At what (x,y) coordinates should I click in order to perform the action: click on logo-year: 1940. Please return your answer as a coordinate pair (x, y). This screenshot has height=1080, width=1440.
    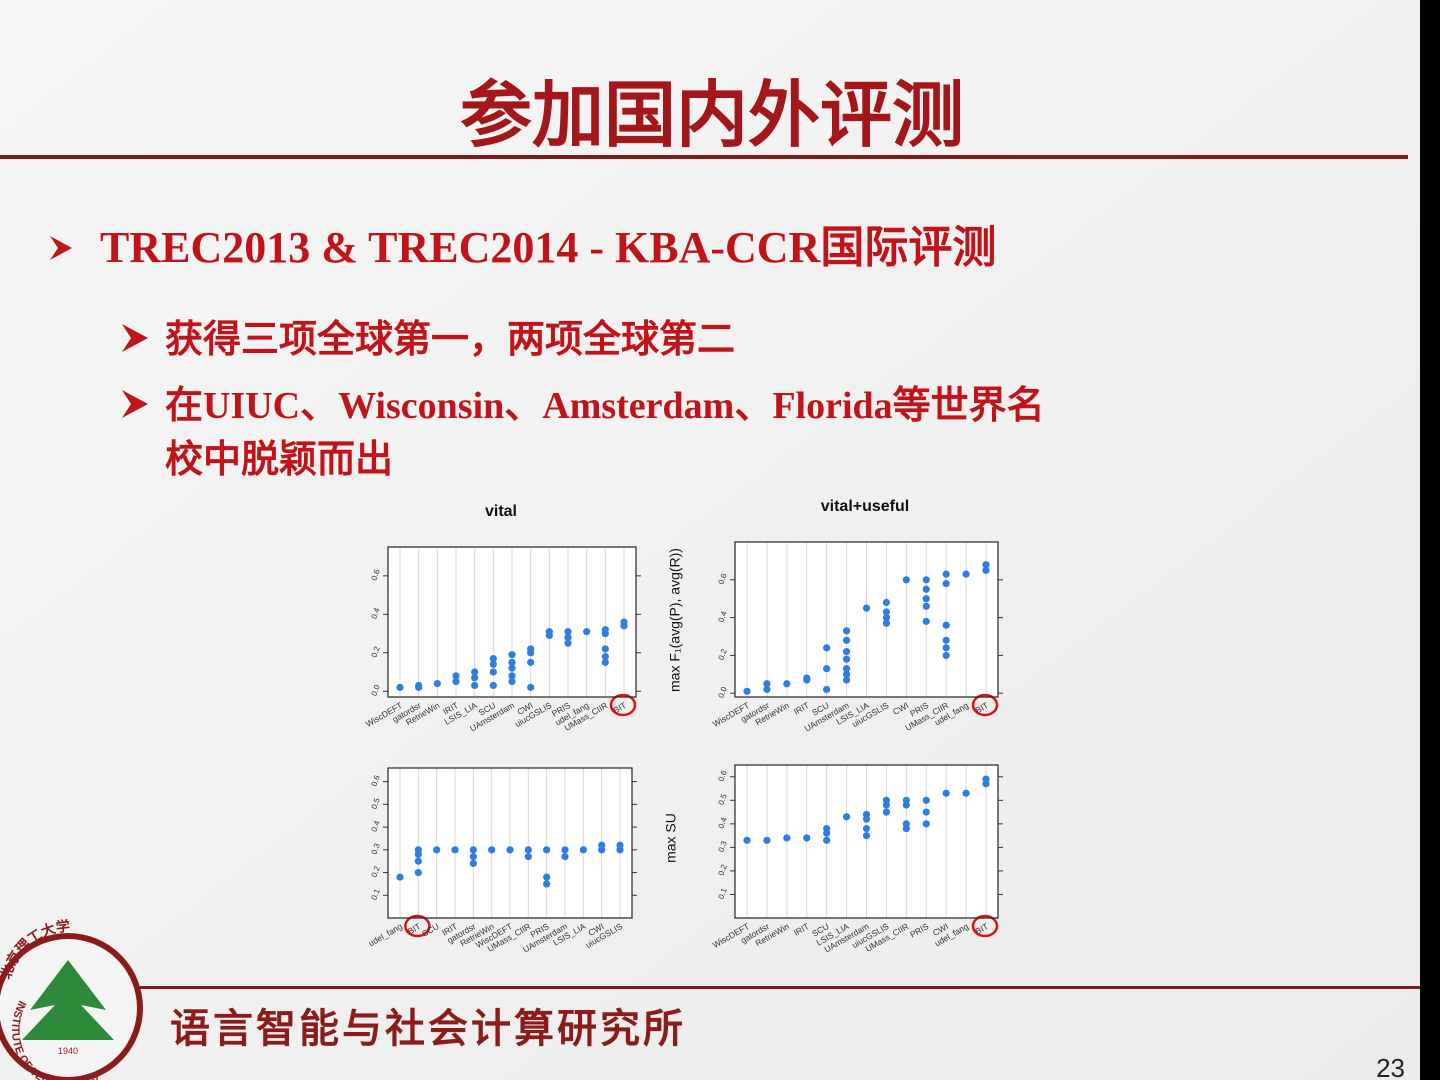
    Looking at the image, I should click on (68, 1051).